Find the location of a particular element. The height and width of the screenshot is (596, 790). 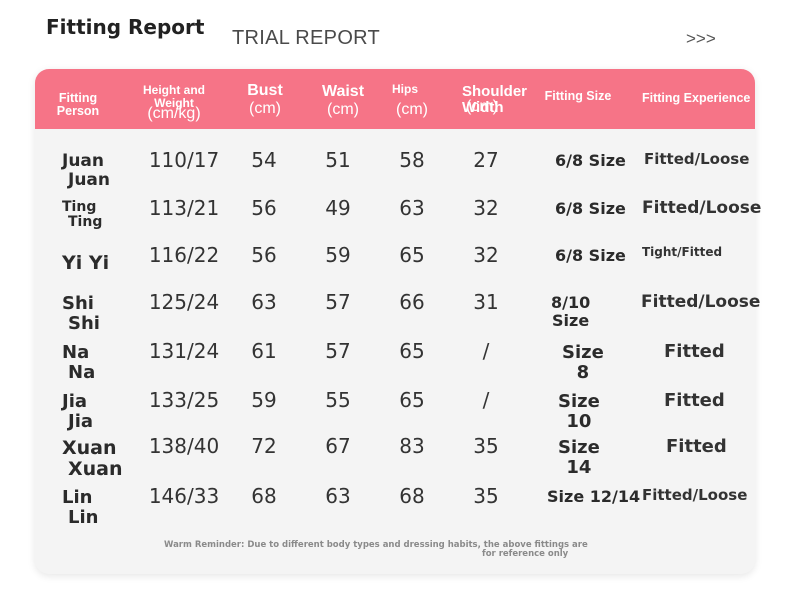

fitting-person-name: Xuan Xuan is located at coordinates (92, 459).